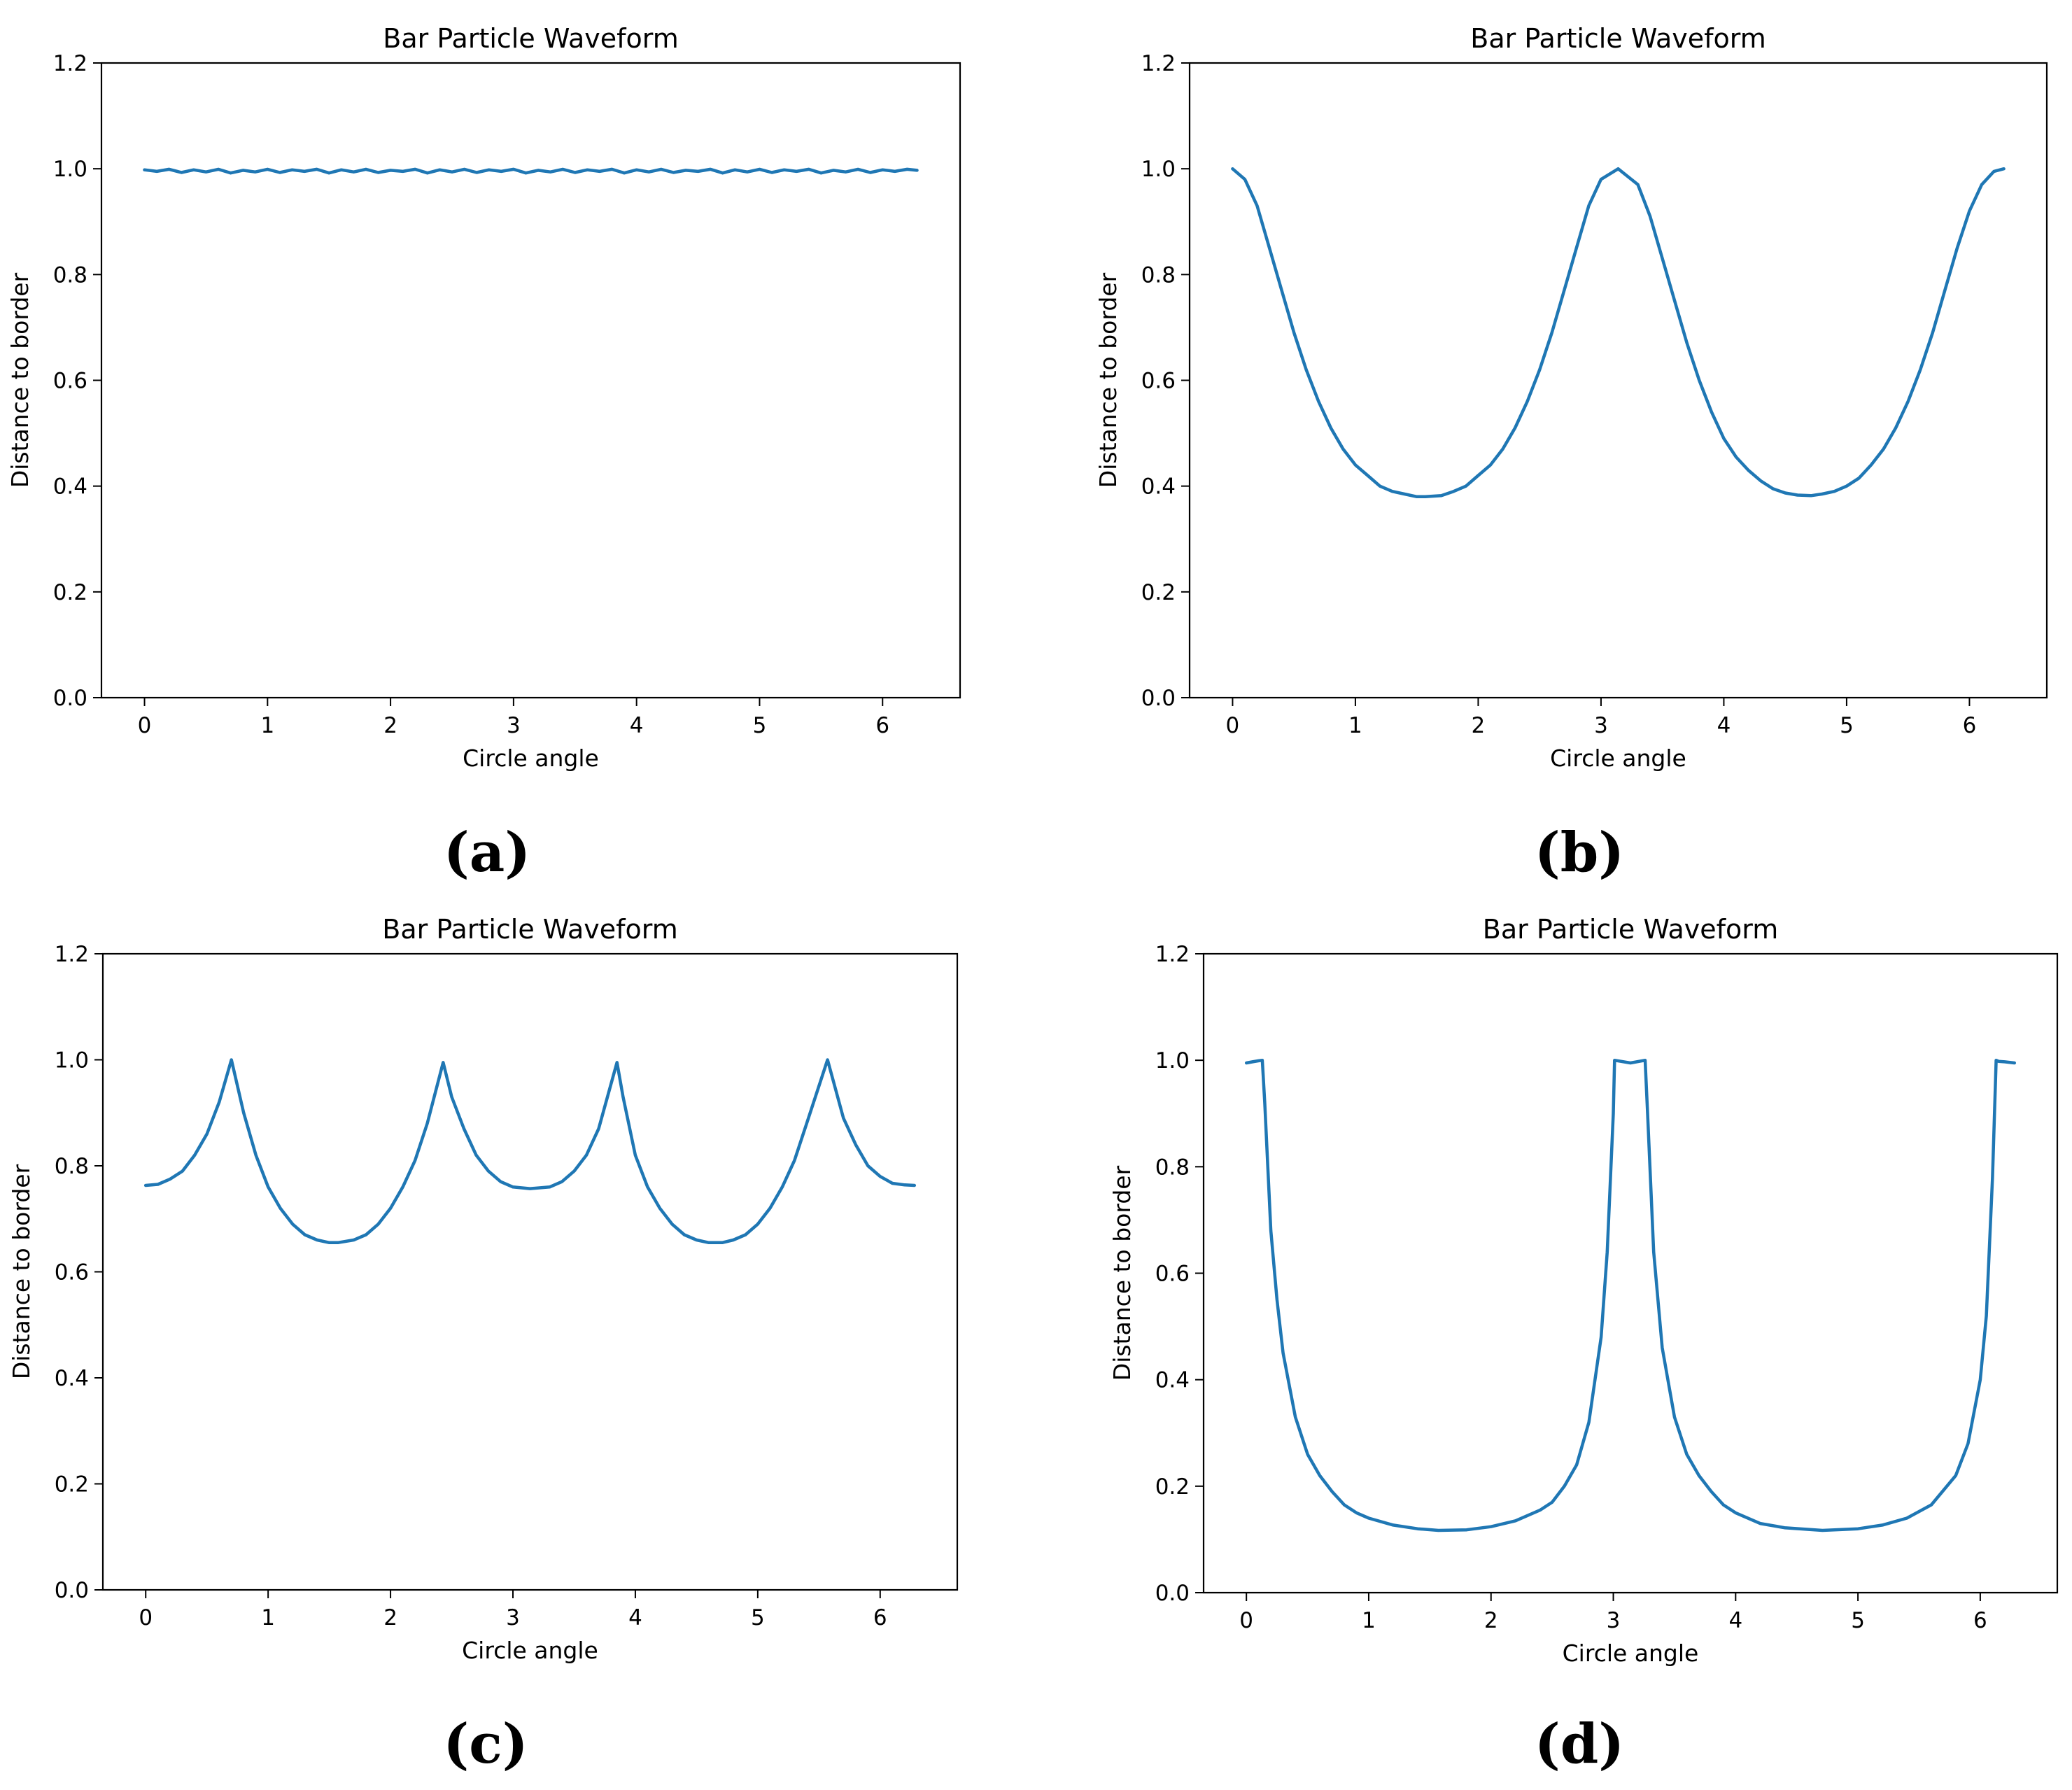 This screenshot has width=2072, height=1790. Describe the element at coordinates (487, 853) in the screenshot. I see `panel-label-a: (a)` at that location.